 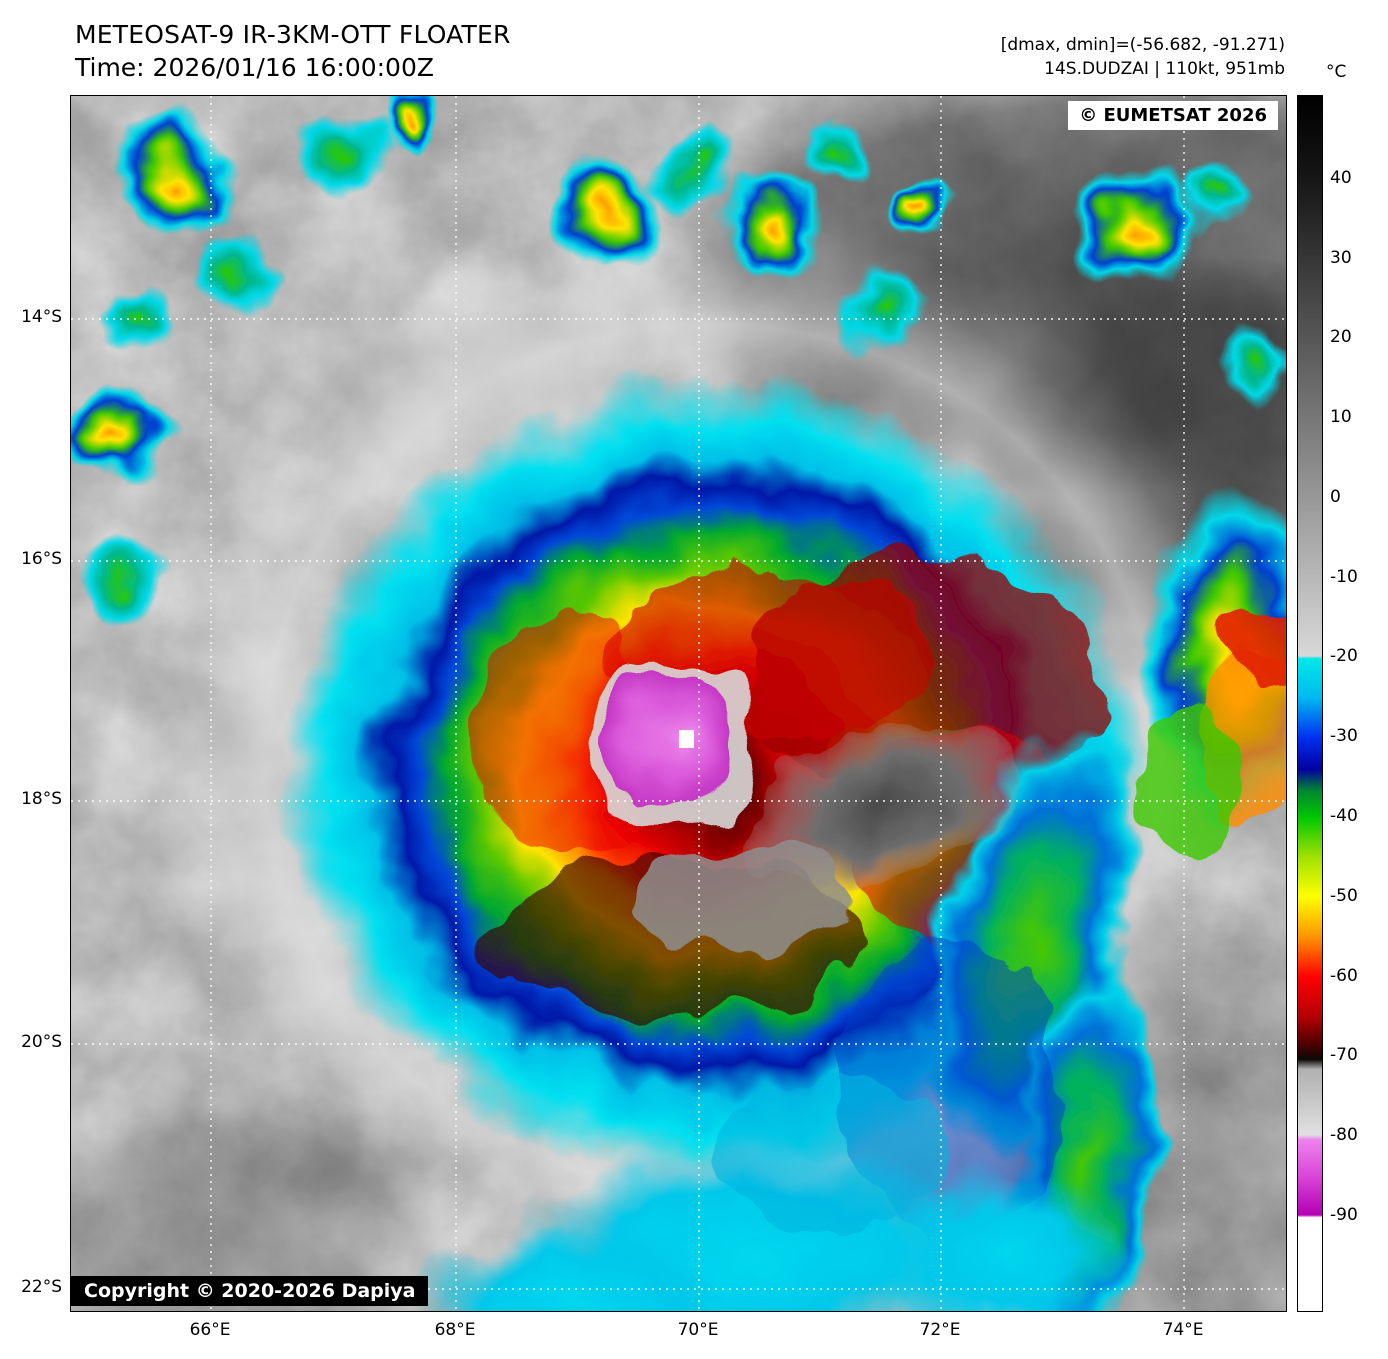 What do you see at coordinates (940, 1330) in the screenshot?
I see `lon-label-72e: 72°E` at bounding box center [940, 1330].